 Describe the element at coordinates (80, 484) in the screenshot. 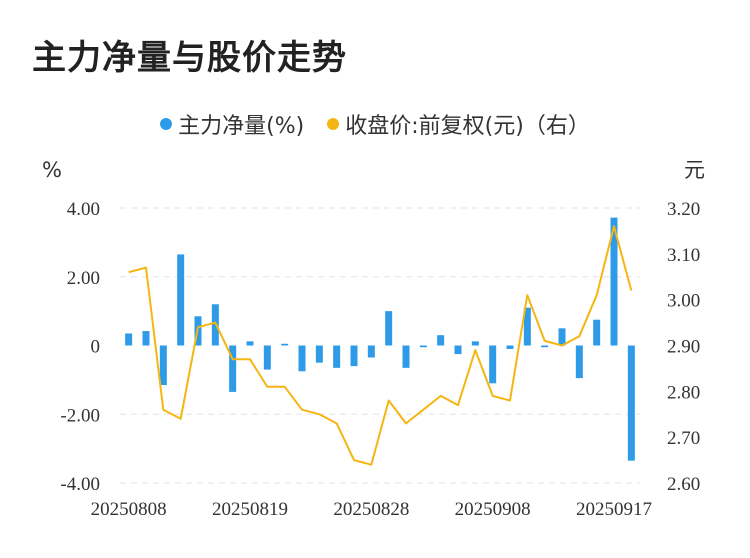

I see `y-left-tick-label: -4.00` at that location.